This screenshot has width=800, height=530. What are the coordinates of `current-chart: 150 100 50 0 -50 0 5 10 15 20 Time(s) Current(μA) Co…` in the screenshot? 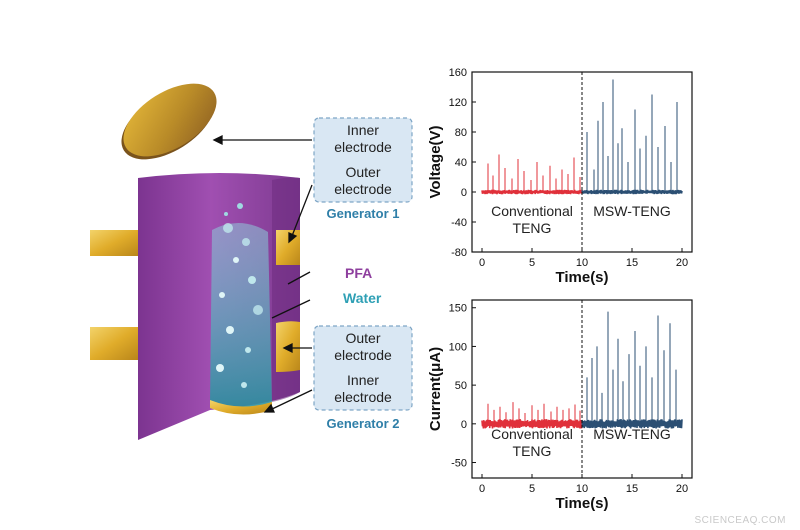 It's located at (560, 405).